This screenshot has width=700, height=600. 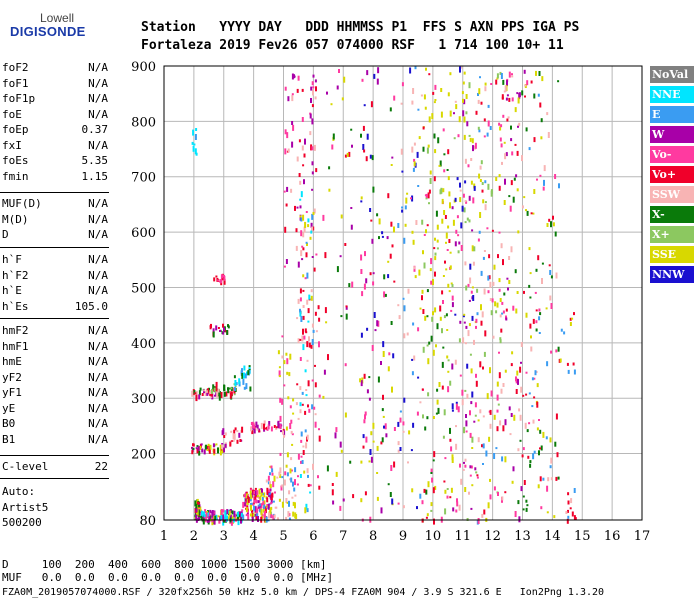 What do you see at coordinates (54, 192) in the screenshot?
I see `param-separator` at bounding box center [54, 192].